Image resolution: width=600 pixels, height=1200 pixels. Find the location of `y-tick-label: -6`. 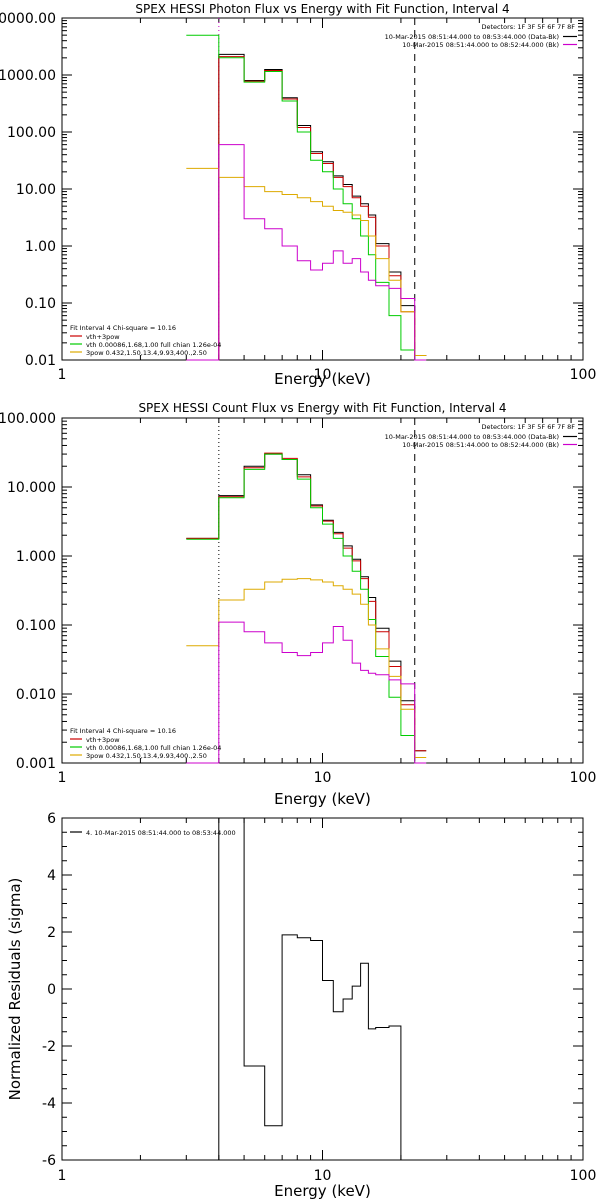

y-tick-label: -6 is located at coordinates (49, 1161).